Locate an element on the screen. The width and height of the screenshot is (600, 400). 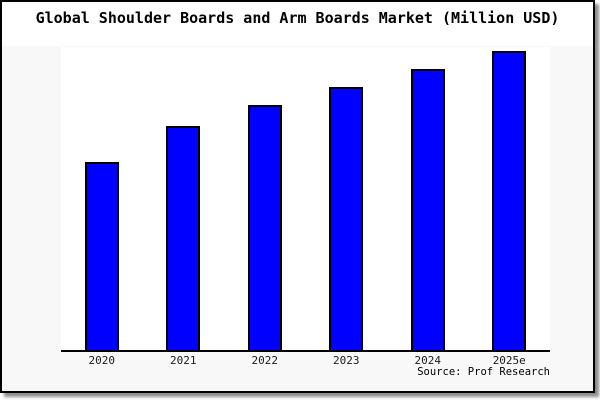
bar-2023 is located at coordinates (346, 218).